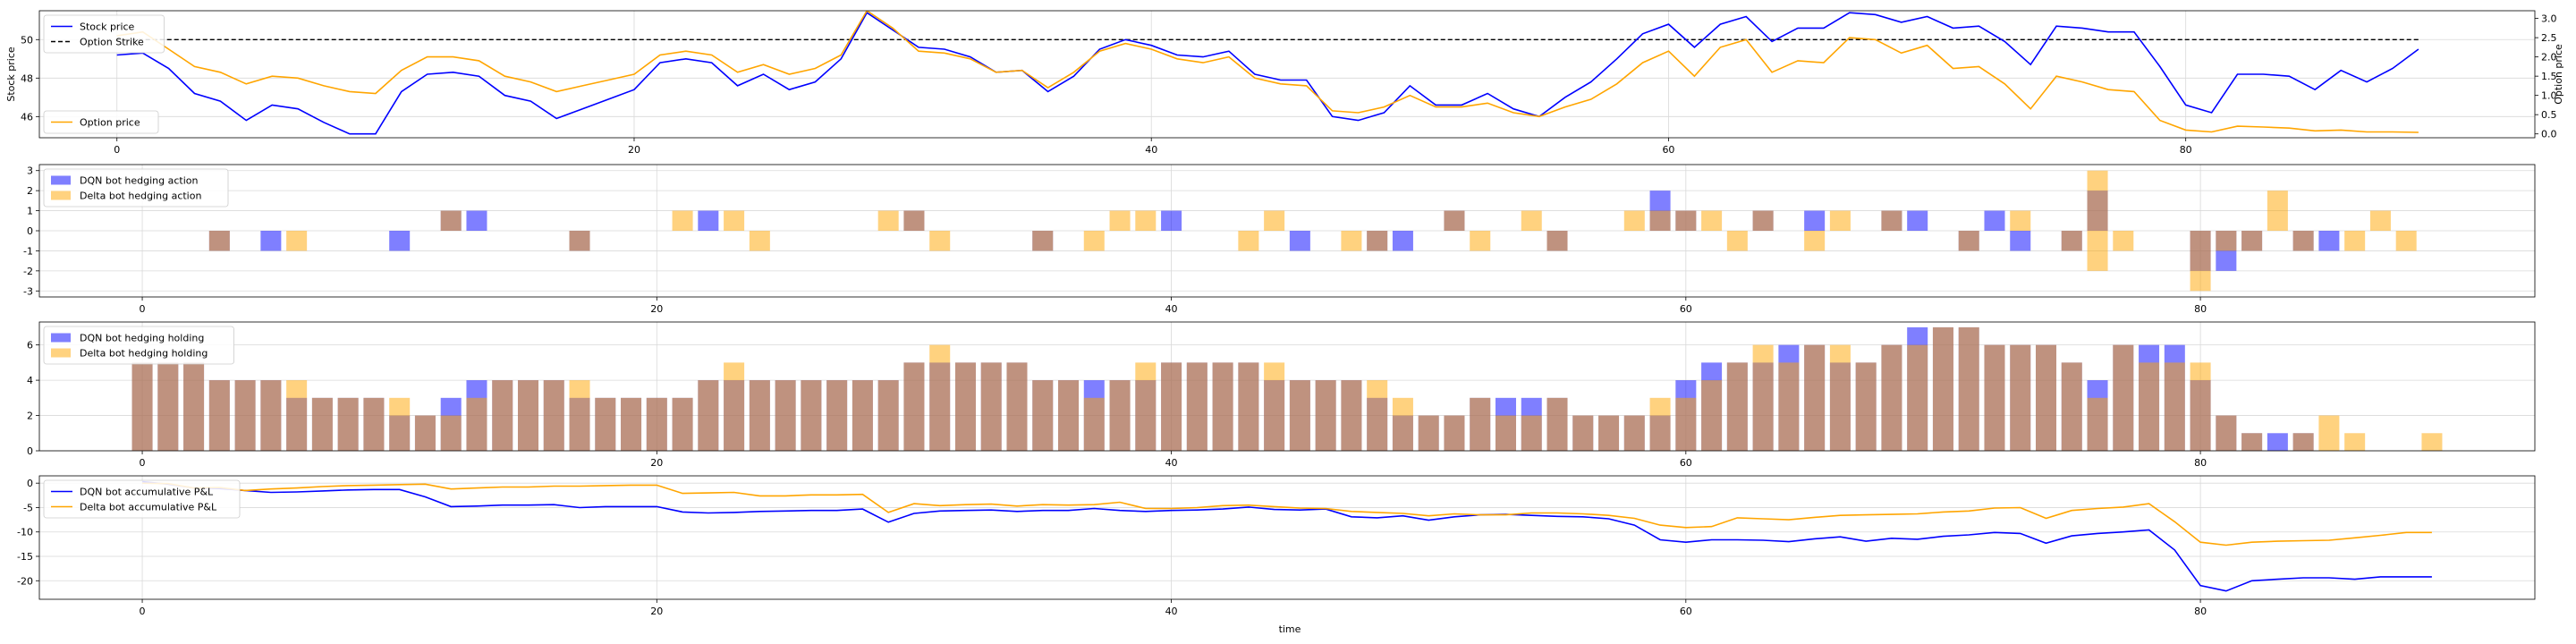  I want to click on y-tick-label: -20, so click(25, 581).